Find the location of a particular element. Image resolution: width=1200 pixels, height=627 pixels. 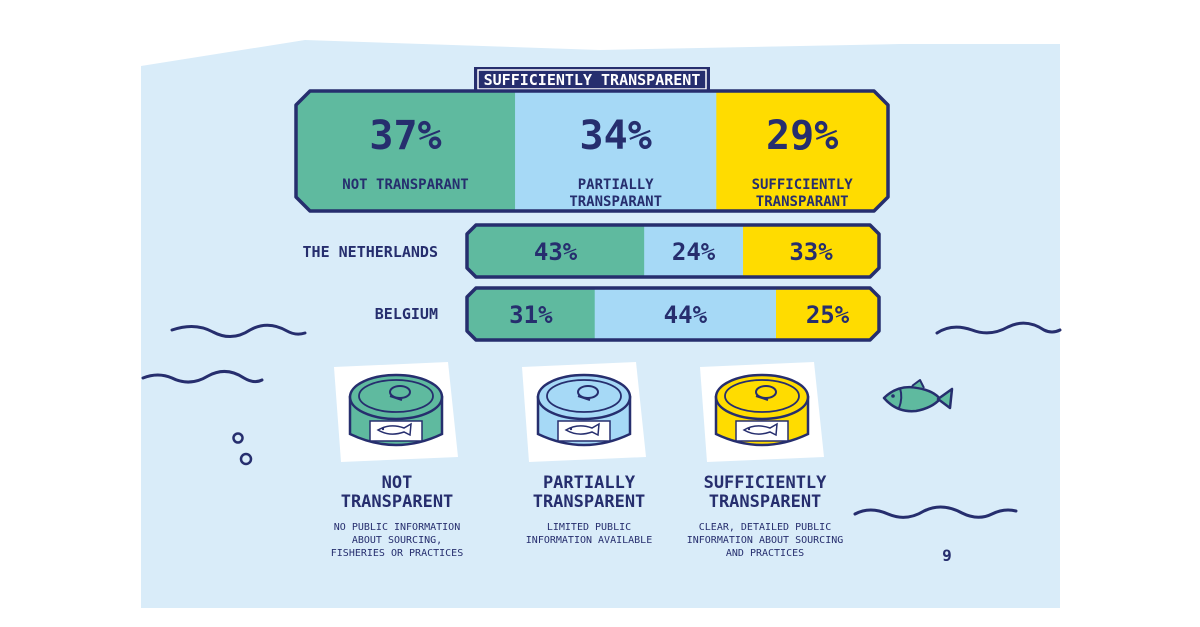

data-label-not-transparent: 31% is located at coordinates (531, 315).